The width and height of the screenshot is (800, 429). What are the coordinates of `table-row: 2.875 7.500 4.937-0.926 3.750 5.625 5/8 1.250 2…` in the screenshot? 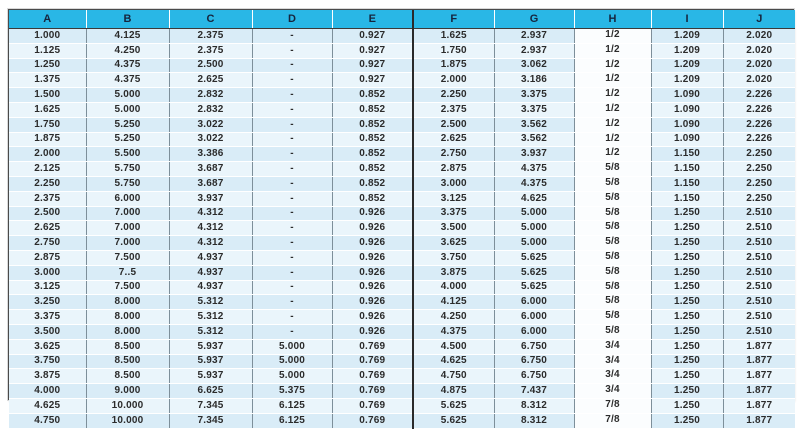 It's located at (402, 258).